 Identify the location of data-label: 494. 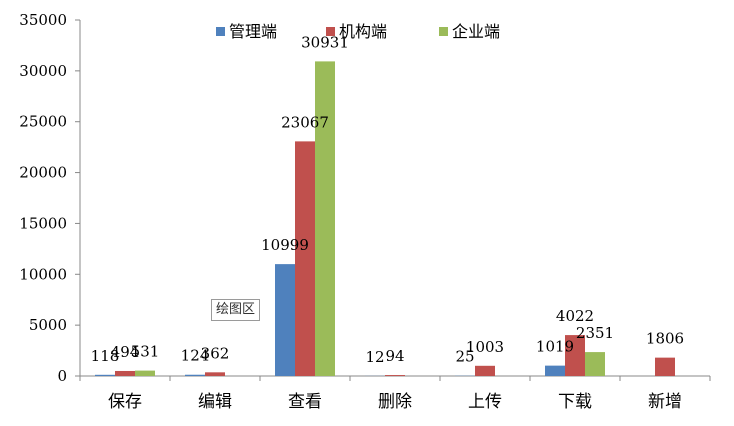
(125, 352).